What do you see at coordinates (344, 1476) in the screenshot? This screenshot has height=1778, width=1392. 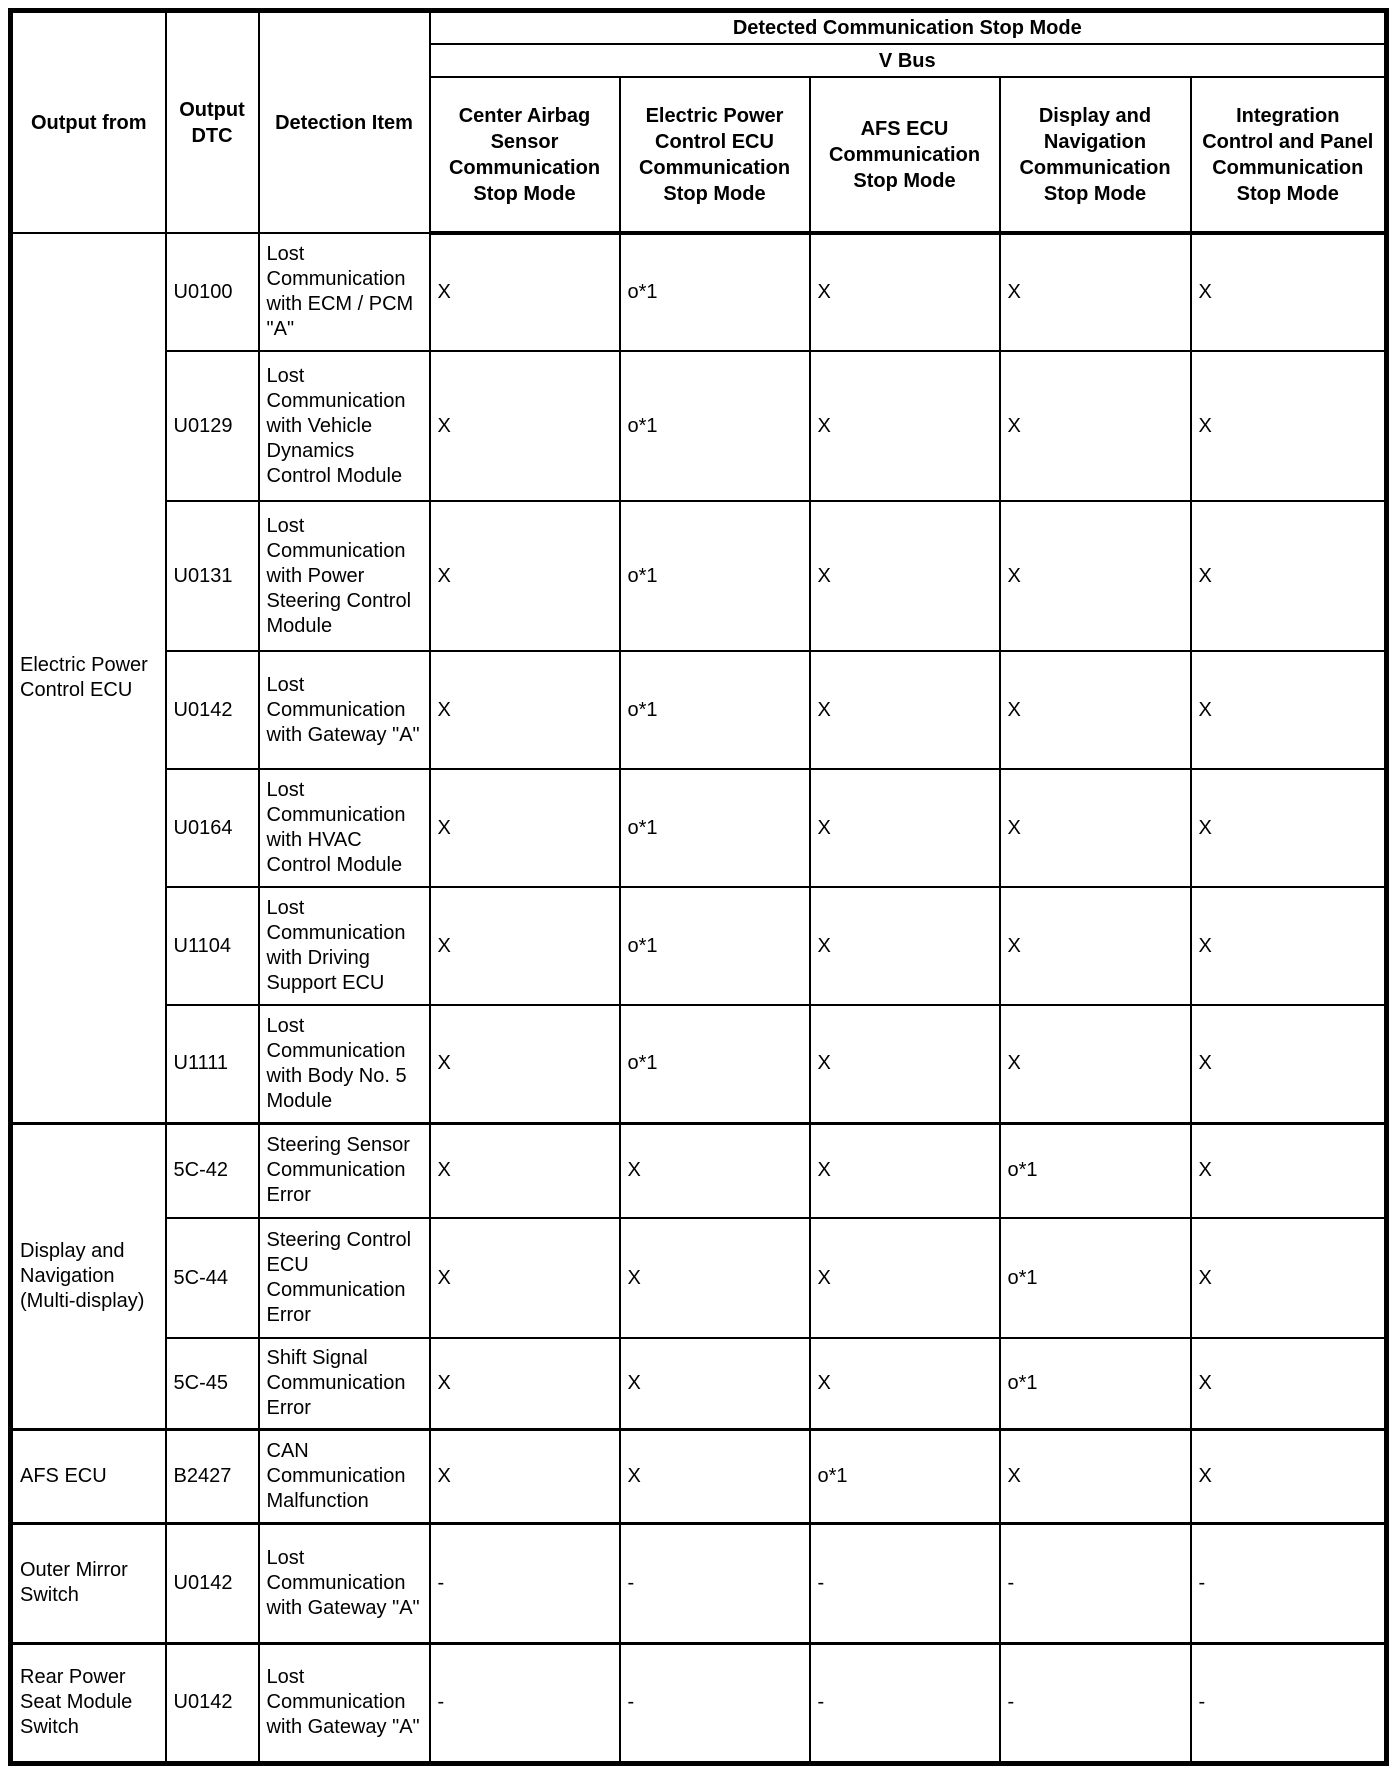 I see `detection-item-cell: CAN Communication Malfunction` at bounding box center [344, 1476].